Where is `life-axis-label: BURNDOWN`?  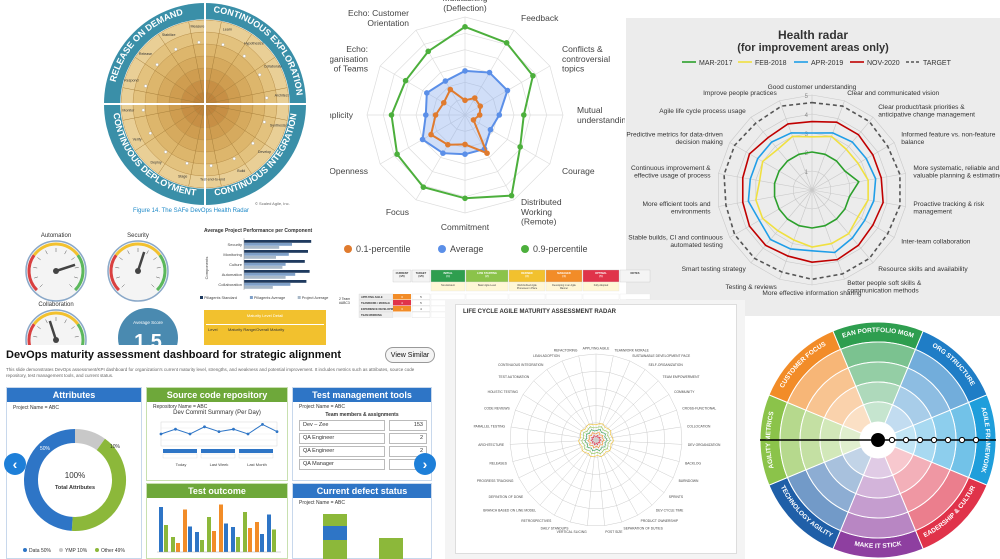
life-axis-label: BURNDOWN is located at coordinates (689, 481).